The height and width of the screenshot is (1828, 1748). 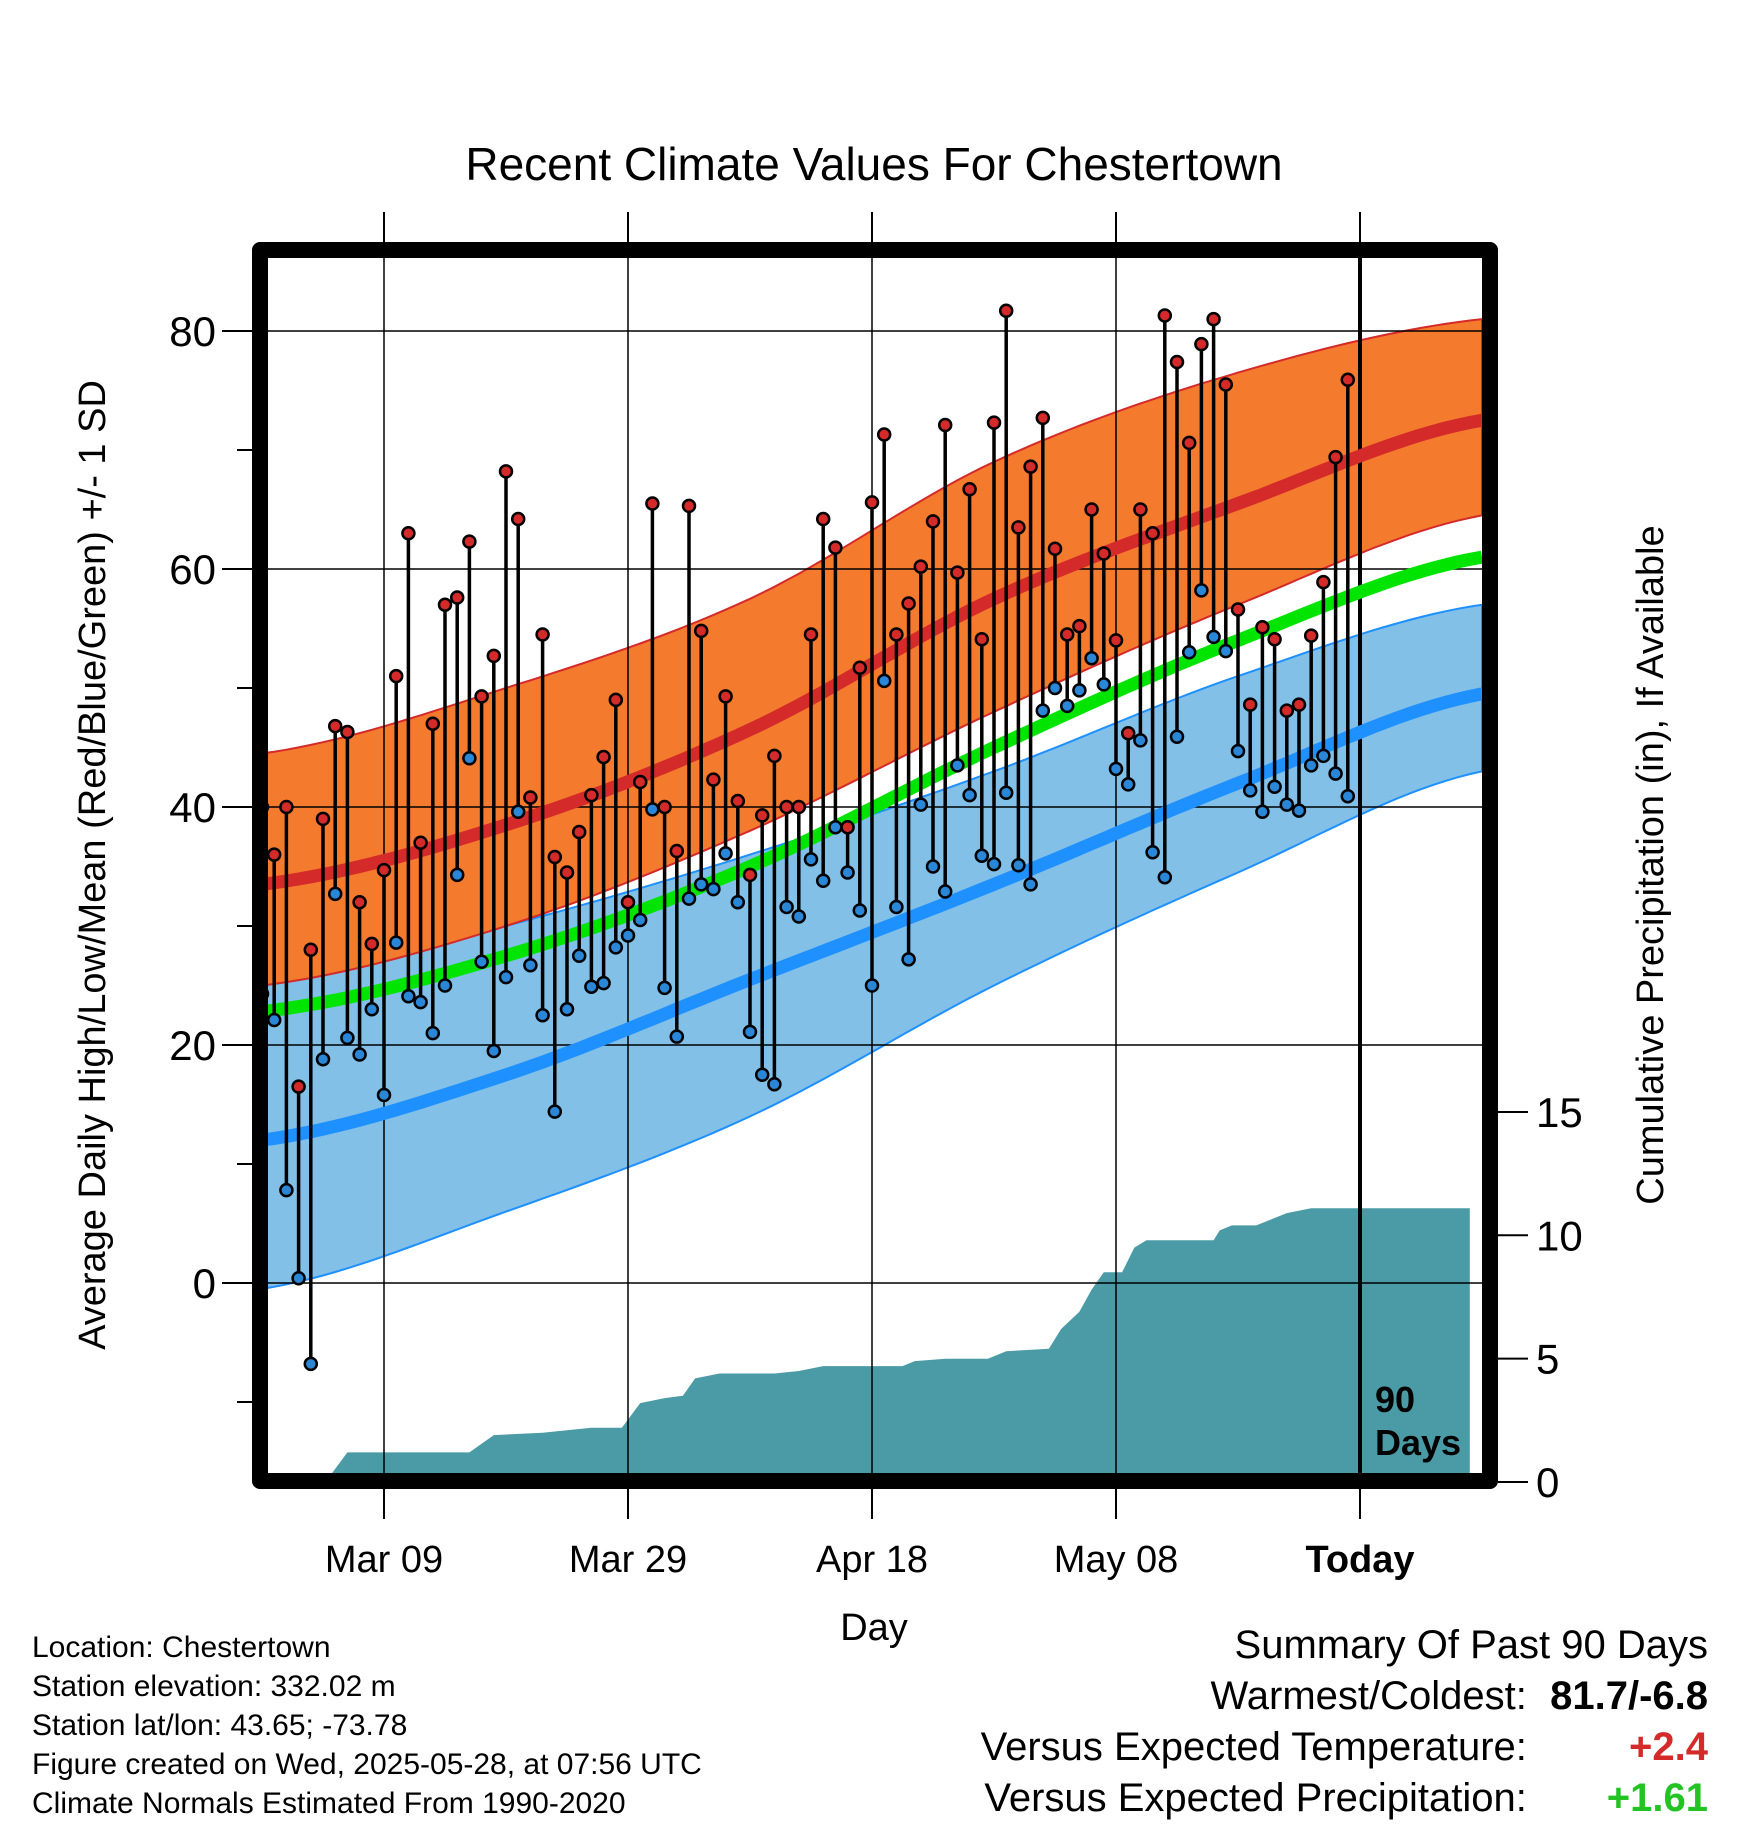 What do you see at coordinates (1418, 1442) in the screenshot?
I see `today-label-line2: Days` at bounding box center [1418, 1442].